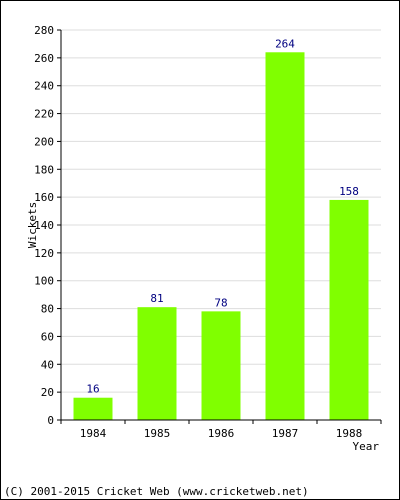 The image size is (400, 500). What do you see at coordinates (366, 446) in the screenshot?
I see `x-axis-title: Year` at bounding box center [366, 446].